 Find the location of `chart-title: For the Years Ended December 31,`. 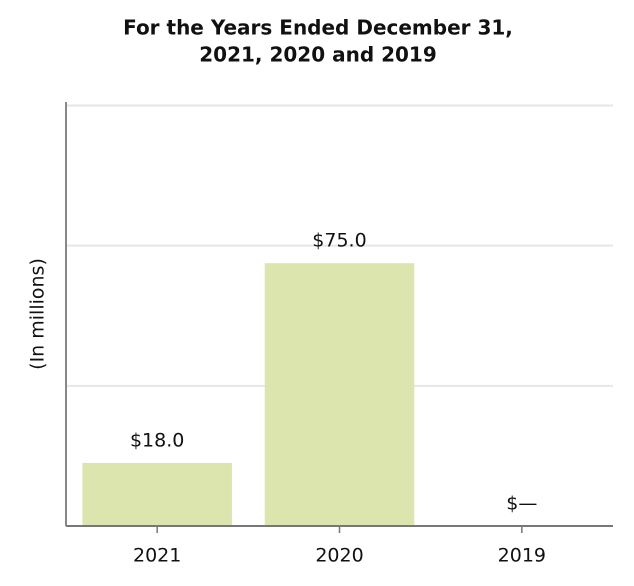

chart-title: For the Years Ended December 31, is located at coordinates (318, 28).